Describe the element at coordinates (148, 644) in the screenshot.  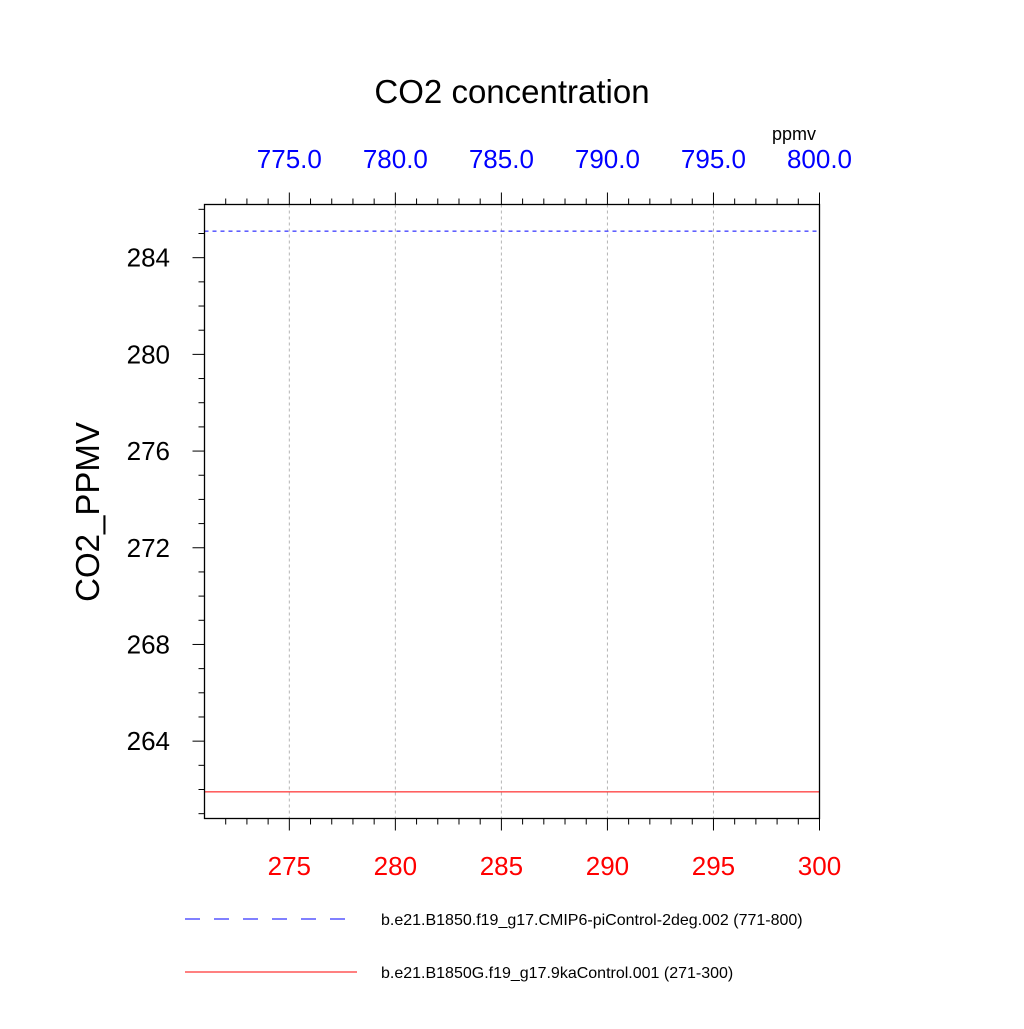
I see `y-tick-label: 268` at that location.